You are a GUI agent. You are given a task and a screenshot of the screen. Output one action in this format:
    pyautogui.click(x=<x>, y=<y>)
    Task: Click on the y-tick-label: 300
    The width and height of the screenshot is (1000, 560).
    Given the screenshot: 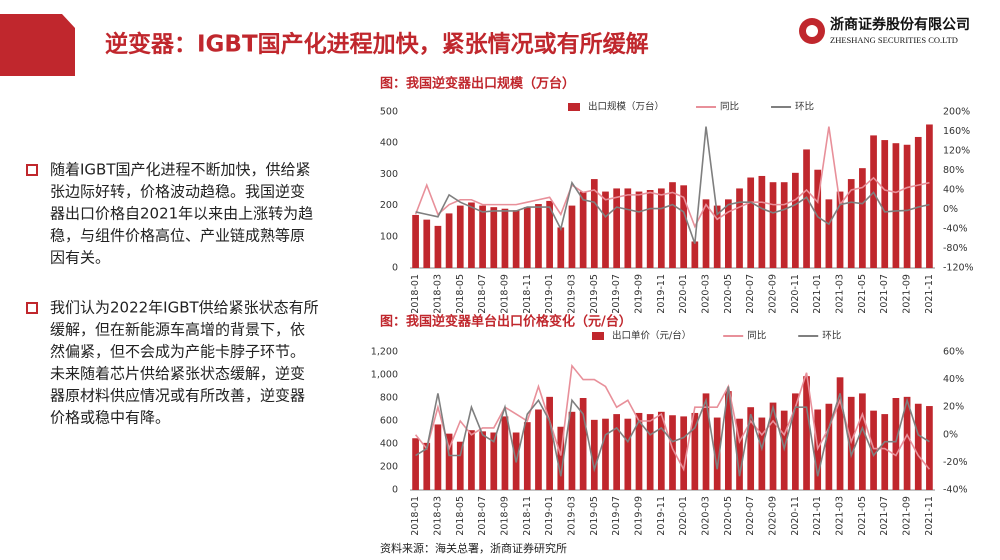 What is the action you would take?
    pyautogui.click(x=389, y=174)
    